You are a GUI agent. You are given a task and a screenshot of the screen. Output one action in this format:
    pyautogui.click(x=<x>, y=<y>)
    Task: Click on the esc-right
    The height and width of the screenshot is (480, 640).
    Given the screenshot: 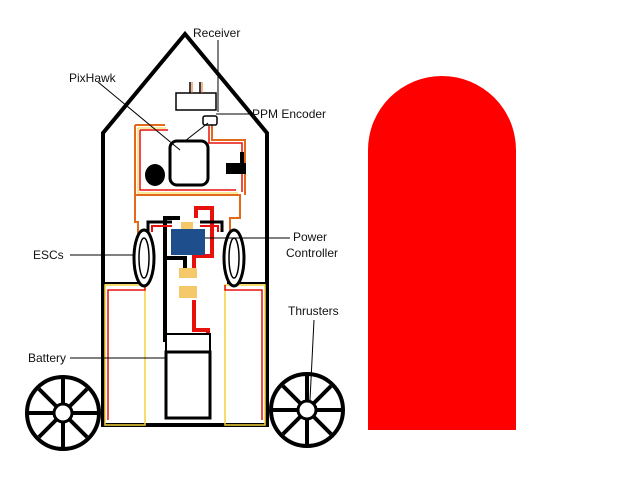 What is the action you would take?
    pyautogui.click(x=234, y=258)
    